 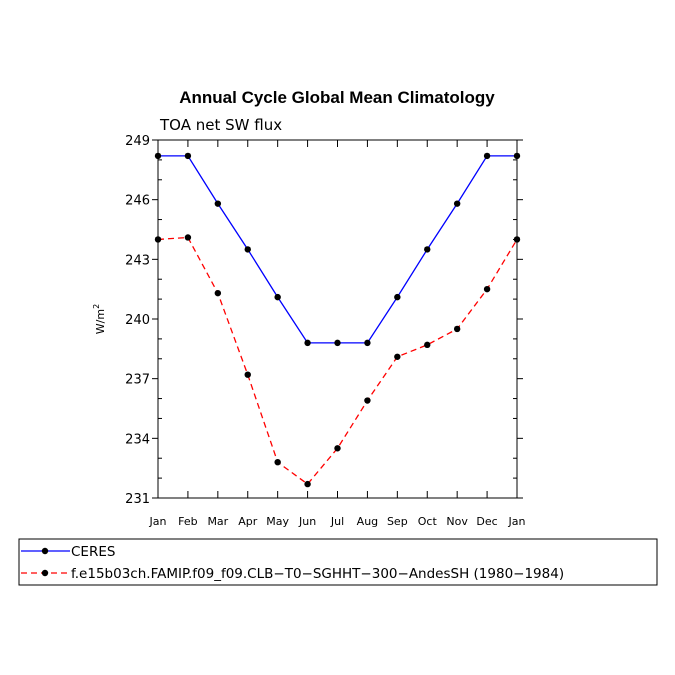 What do you see at coordinates (137, 439) in the screenshot?
I see `y-tick-label: 234` at bounding box center [137, 439].